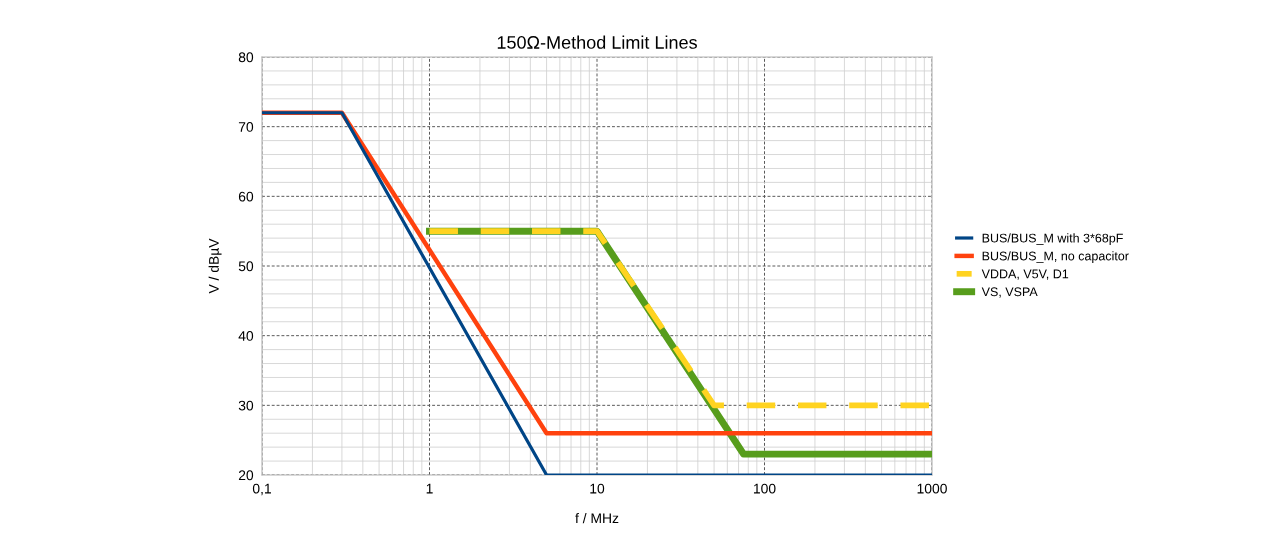 The height and width of the screenshot is (555, 1280). What do you see at coordinates (429, 488) in the screenshot?
I see `x-tick-label: 1` at bounding box center [429, 488].